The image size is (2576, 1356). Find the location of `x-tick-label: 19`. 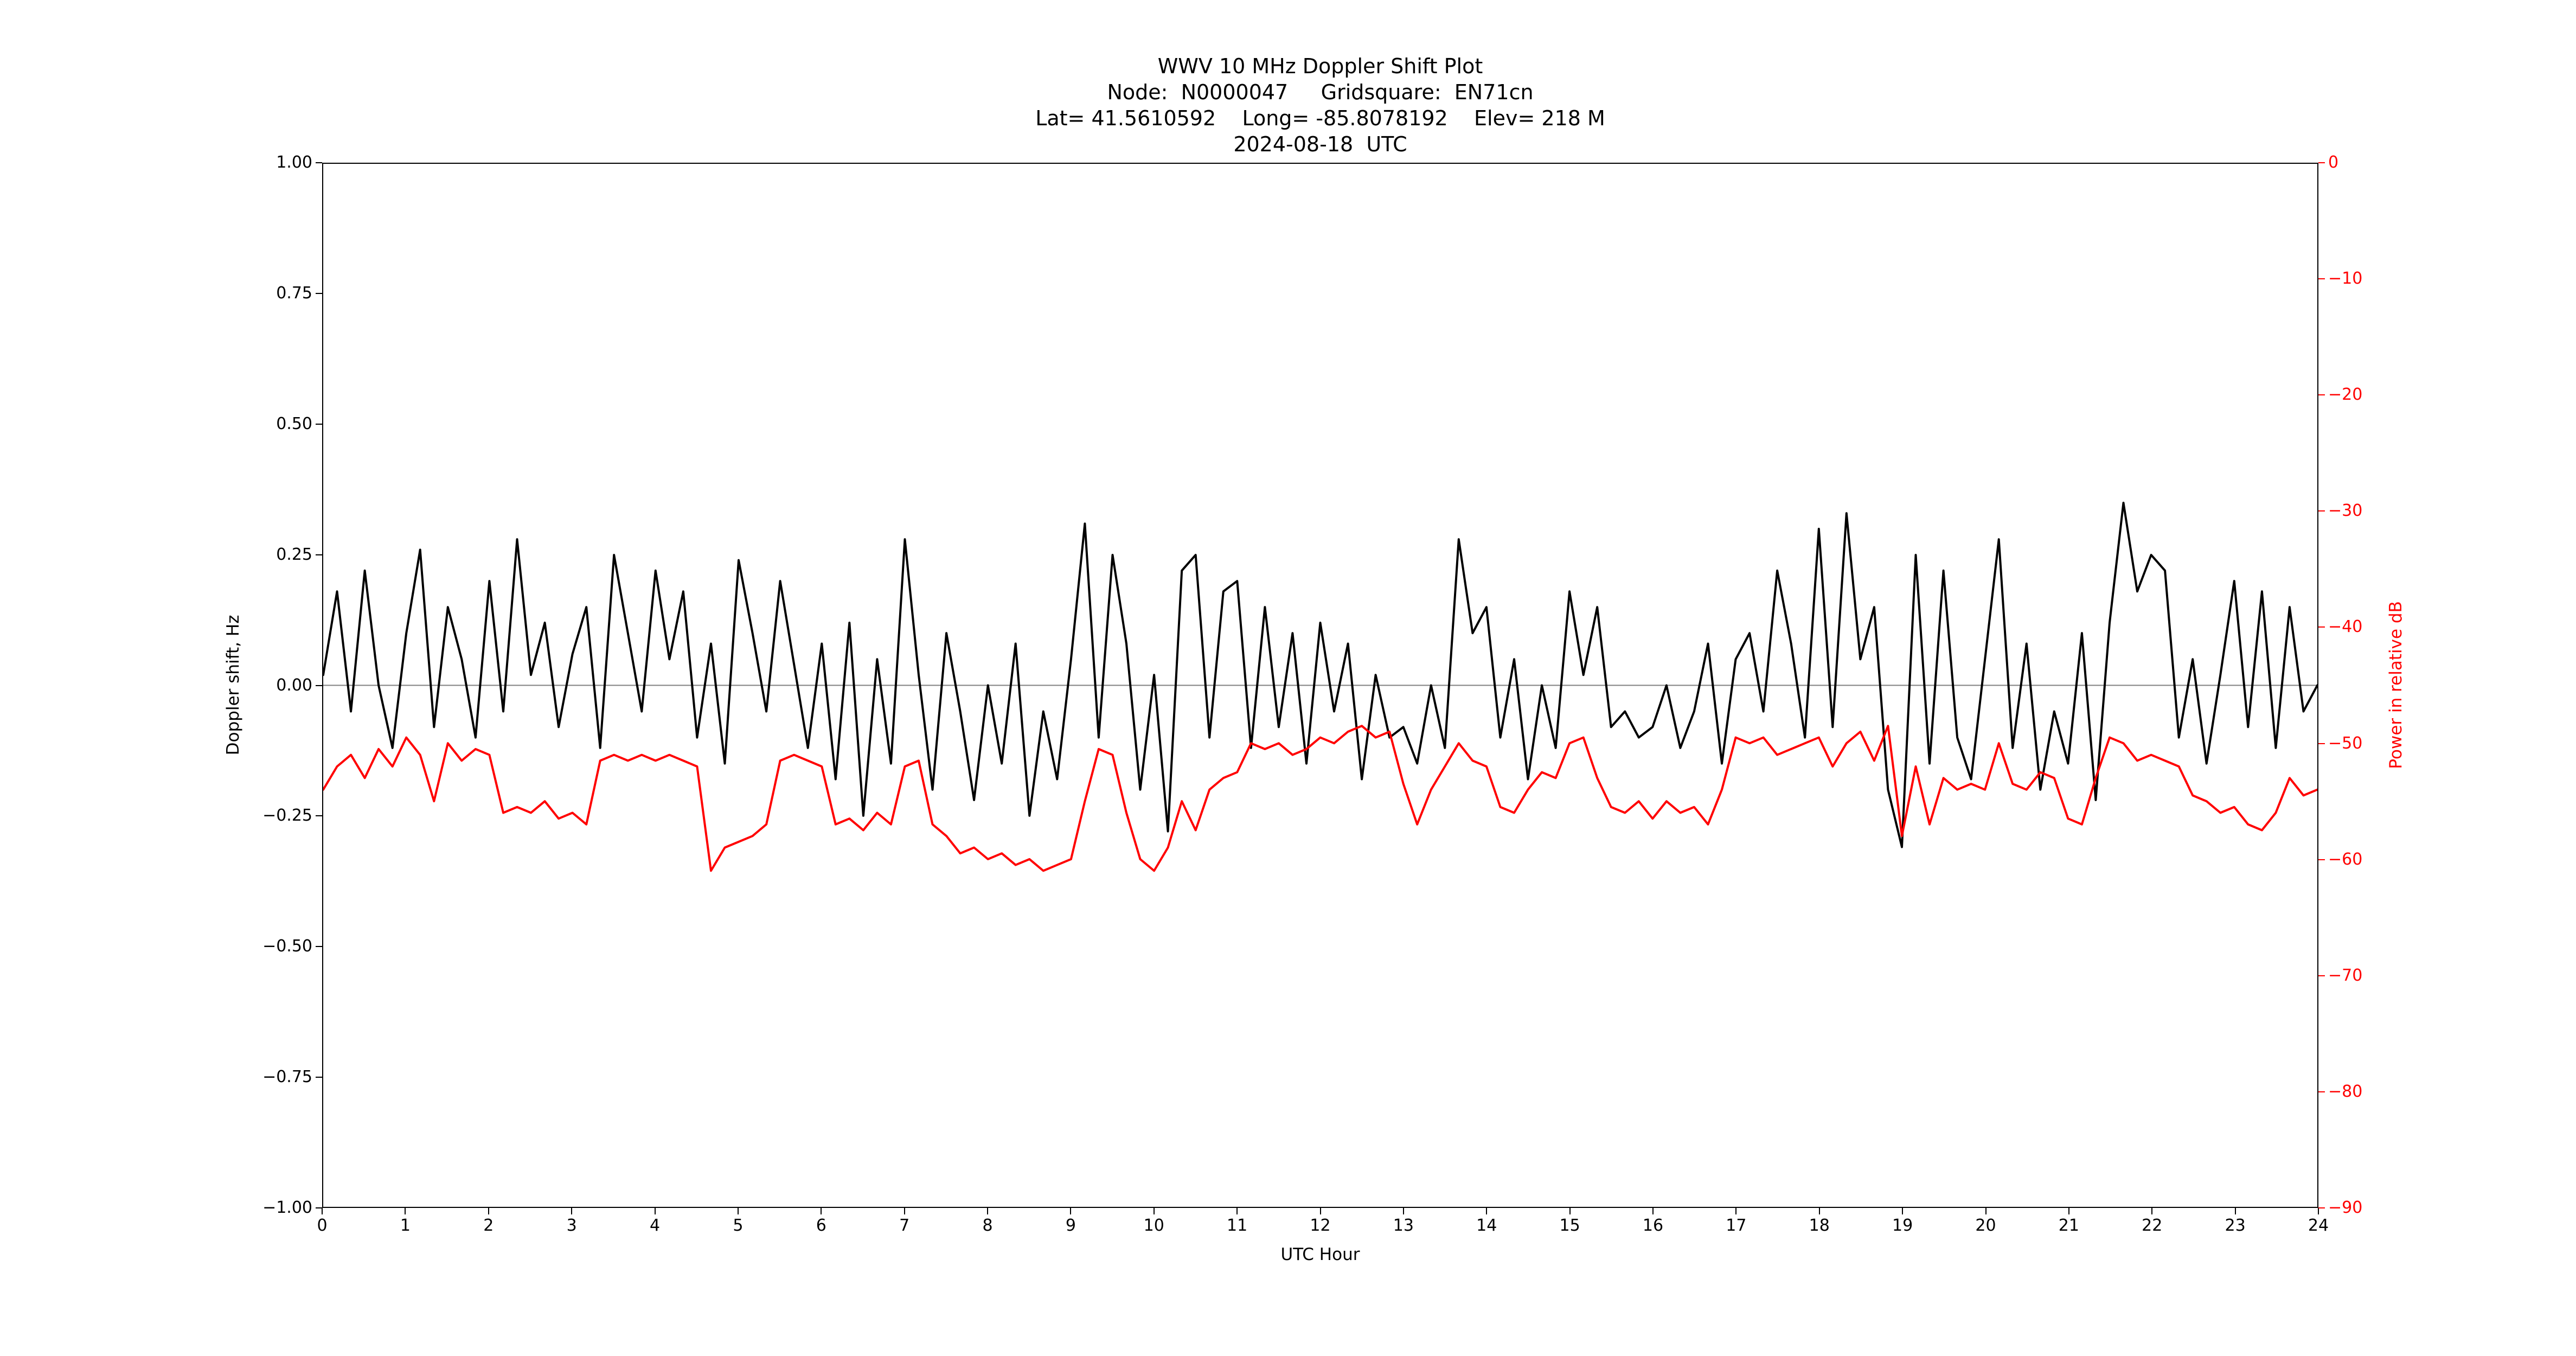

x-tick-label: 19 is located at coordinates (1902, 1225).